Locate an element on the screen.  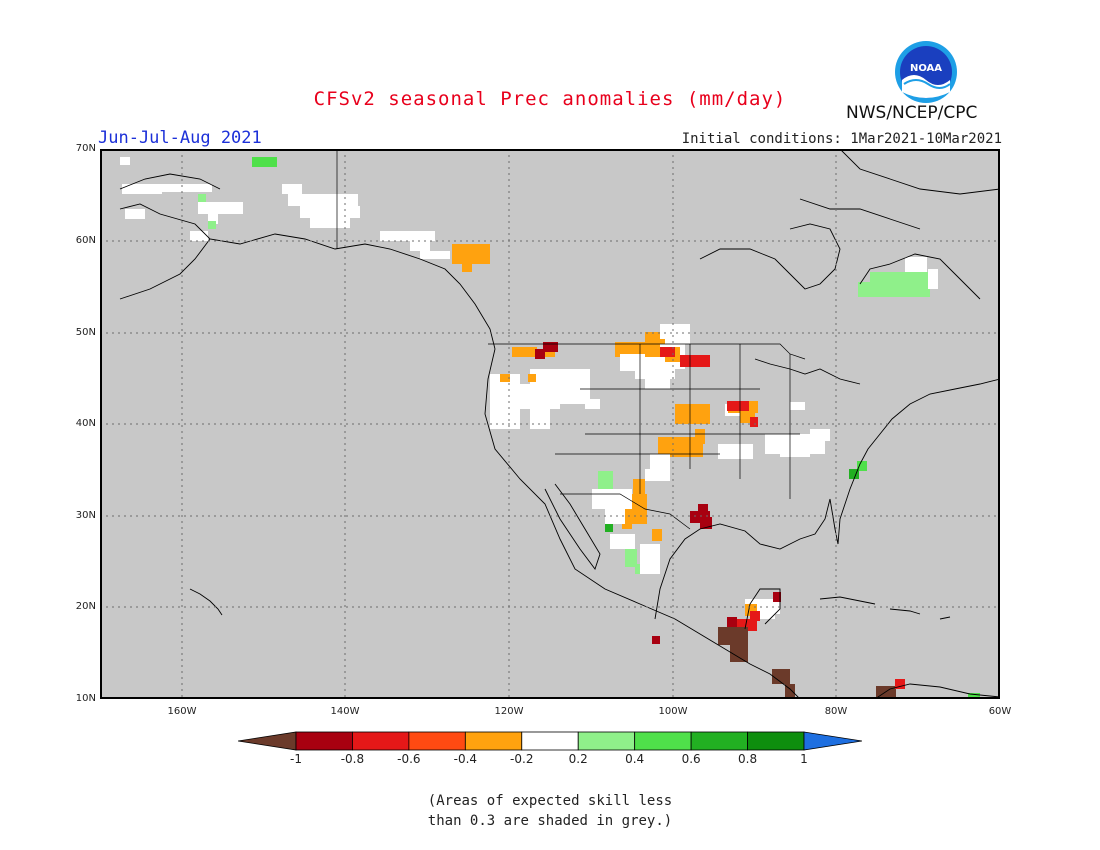
noaa-logo: NOAA is located at coordinates (926, 72).